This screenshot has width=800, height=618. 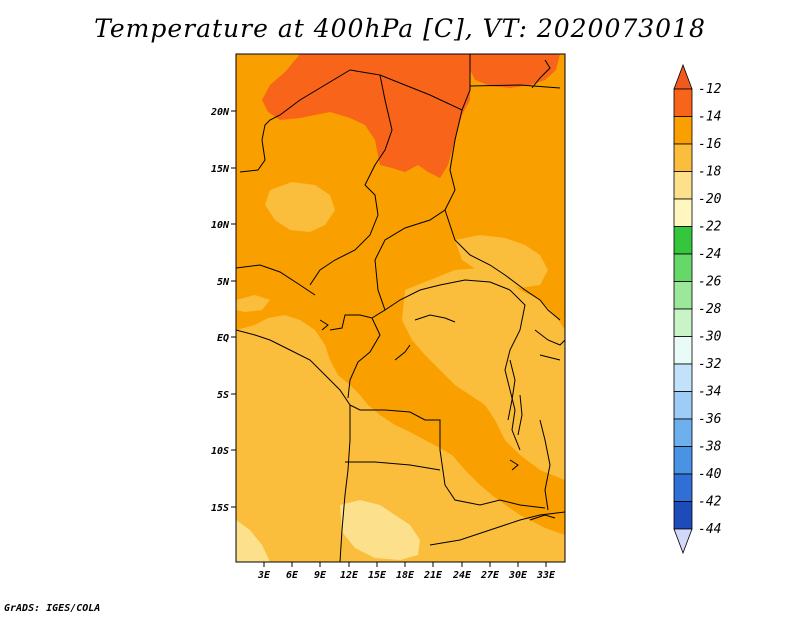 I want to click on colorbar-level-label: -16, so click(x=710, y=144).